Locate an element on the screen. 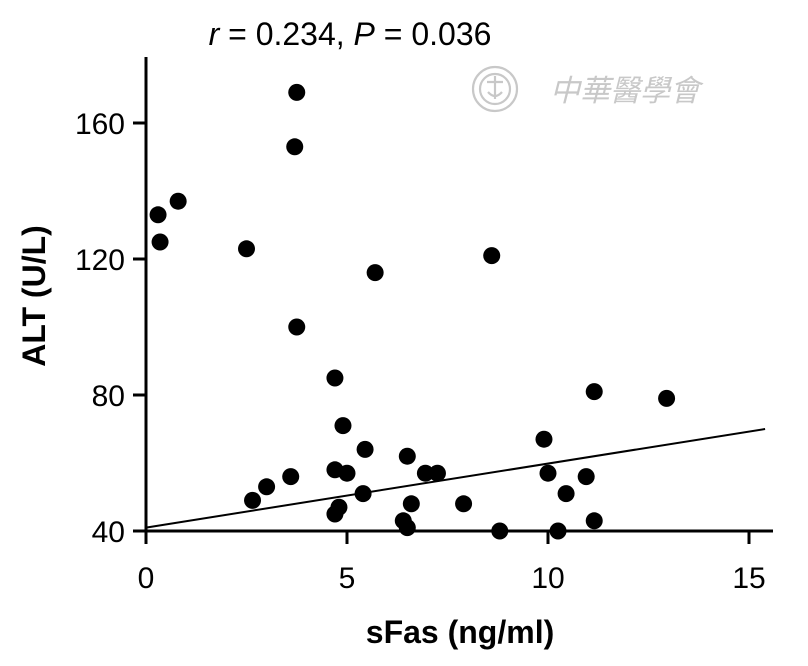 The width and height of the screenshot is (808, 666). x-axis-title: sFas (ng/ml) is located at coordinates (460, 632).